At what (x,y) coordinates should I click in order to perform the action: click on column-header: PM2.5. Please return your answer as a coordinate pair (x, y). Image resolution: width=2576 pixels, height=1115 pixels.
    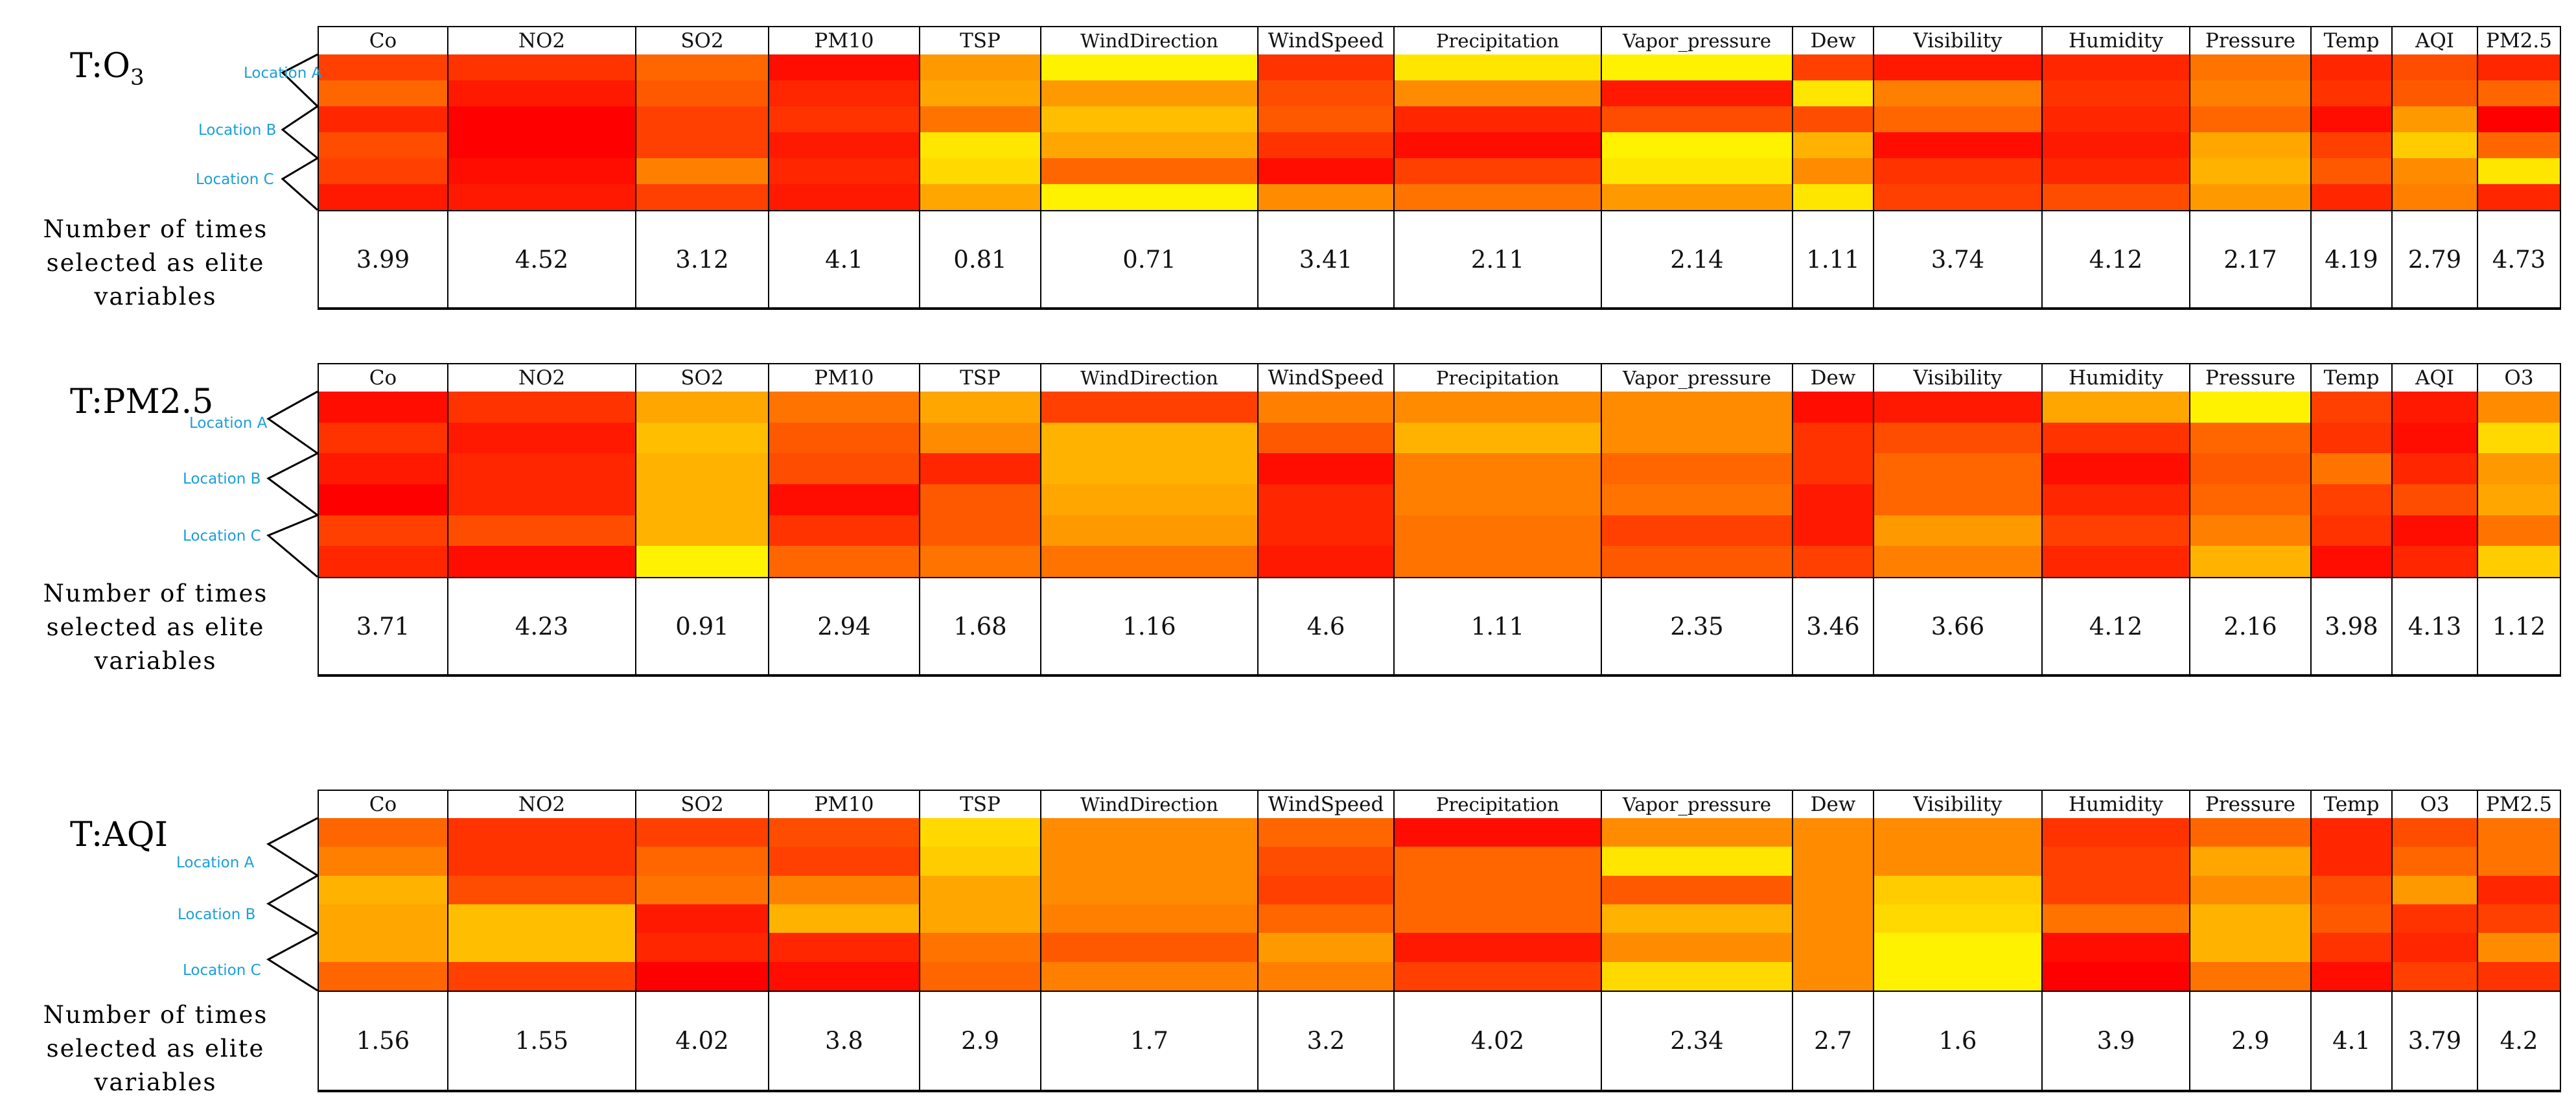
    Looking at the image, I should click on (2519, 805).